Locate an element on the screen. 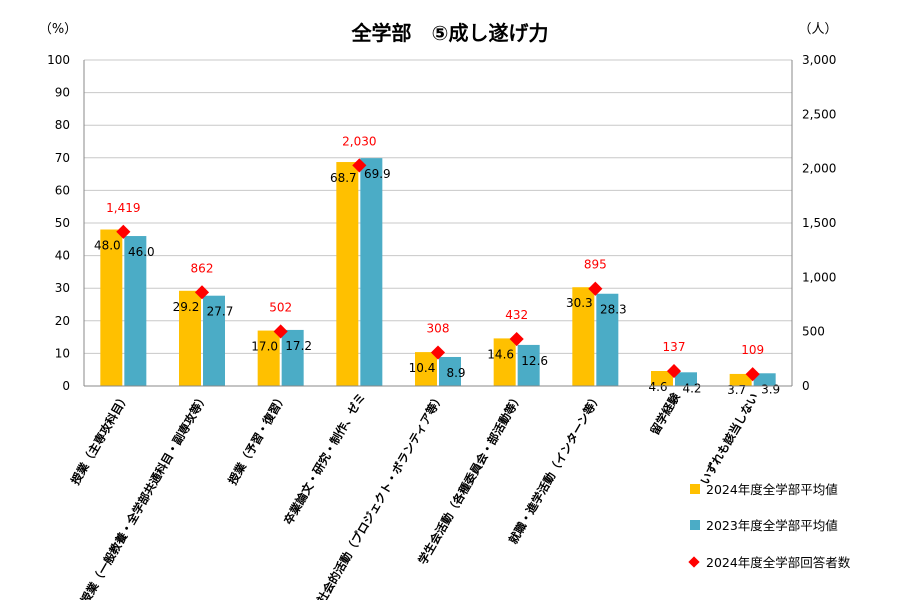 This screenshot has height=600, width=900. left-axis-ticks: 0 10 20 30 40 50 60 70 80 90 100 is located at coordinates (58, 223).